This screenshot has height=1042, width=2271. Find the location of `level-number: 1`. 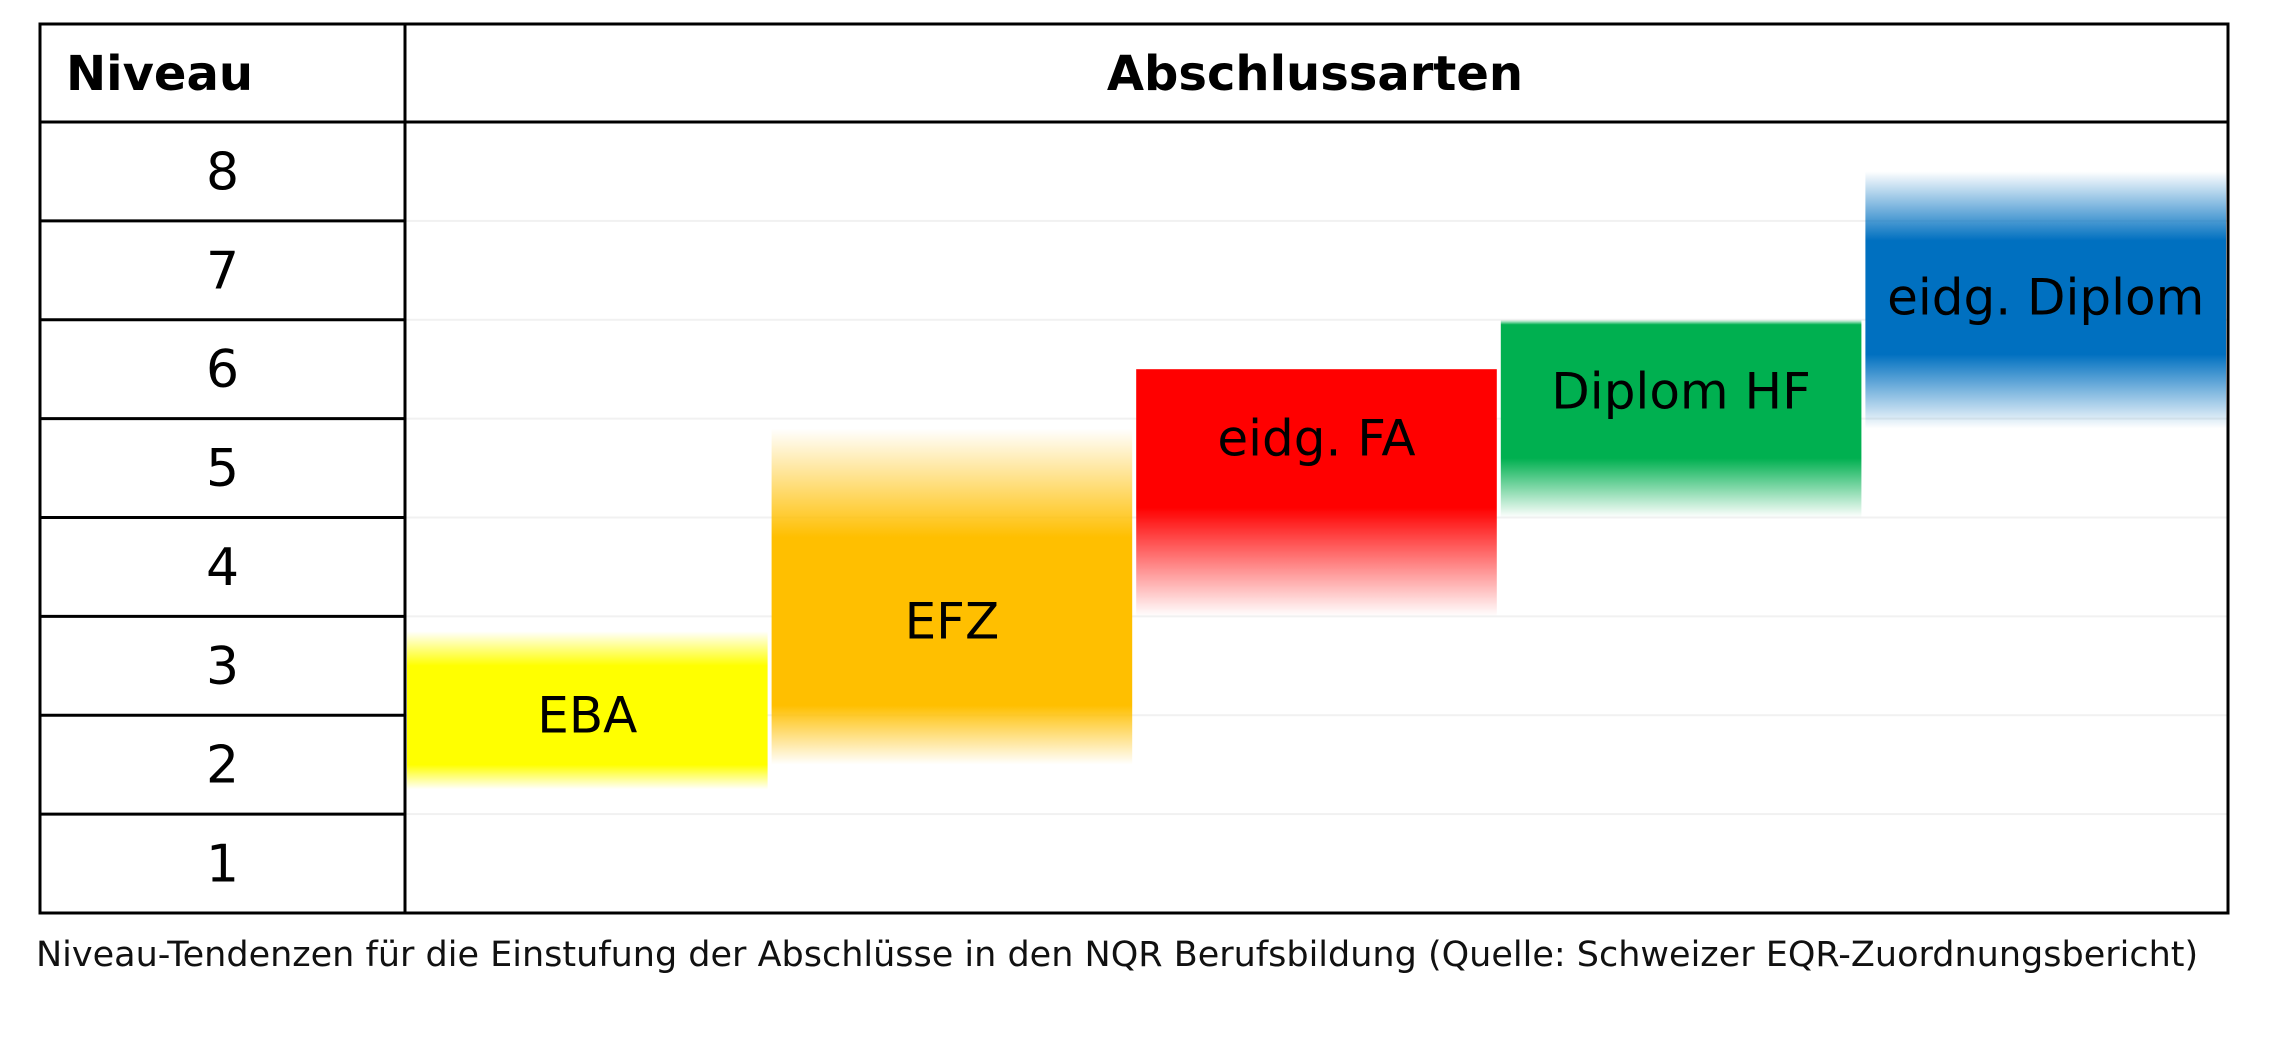

level-number: 1 is located at coordinates (222, 865).